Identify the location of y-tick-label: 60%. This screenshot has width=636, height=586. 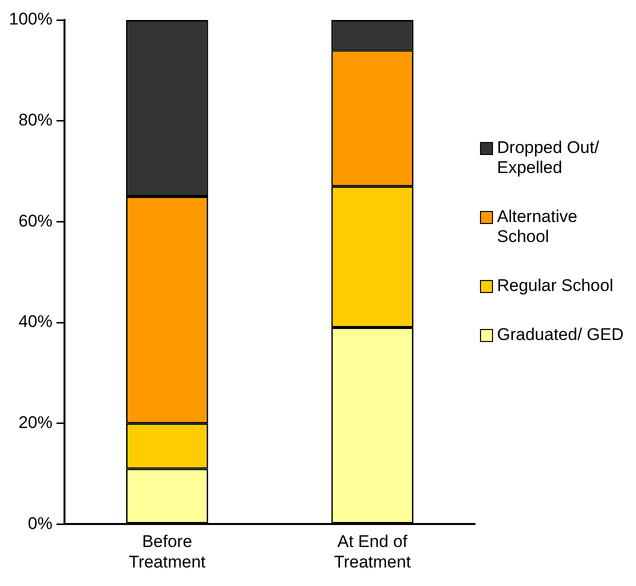
(35, 220).